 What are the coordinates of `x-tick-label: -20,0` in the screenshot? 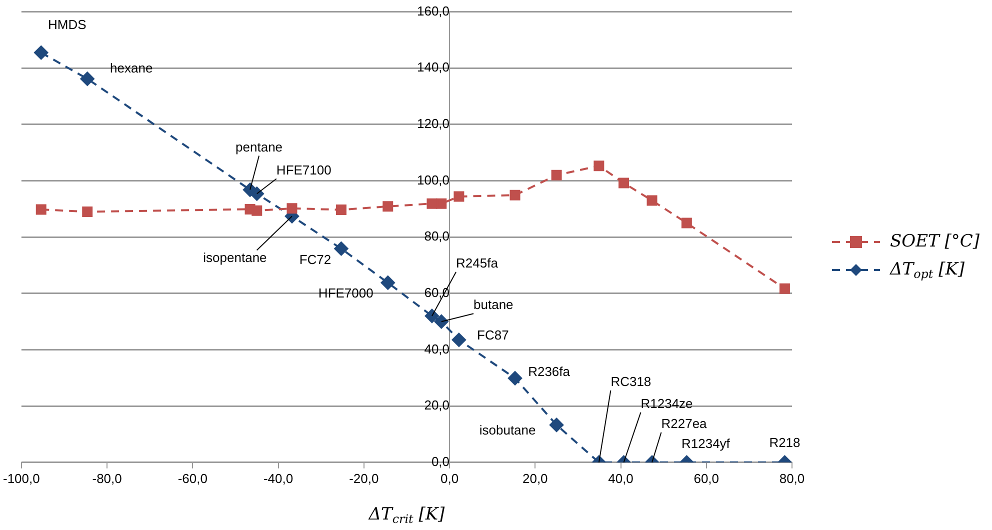 It's located at (364, 478).